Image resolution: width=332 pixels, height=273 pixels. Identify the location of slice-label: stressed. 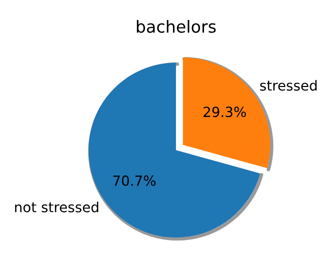
(288, 85).